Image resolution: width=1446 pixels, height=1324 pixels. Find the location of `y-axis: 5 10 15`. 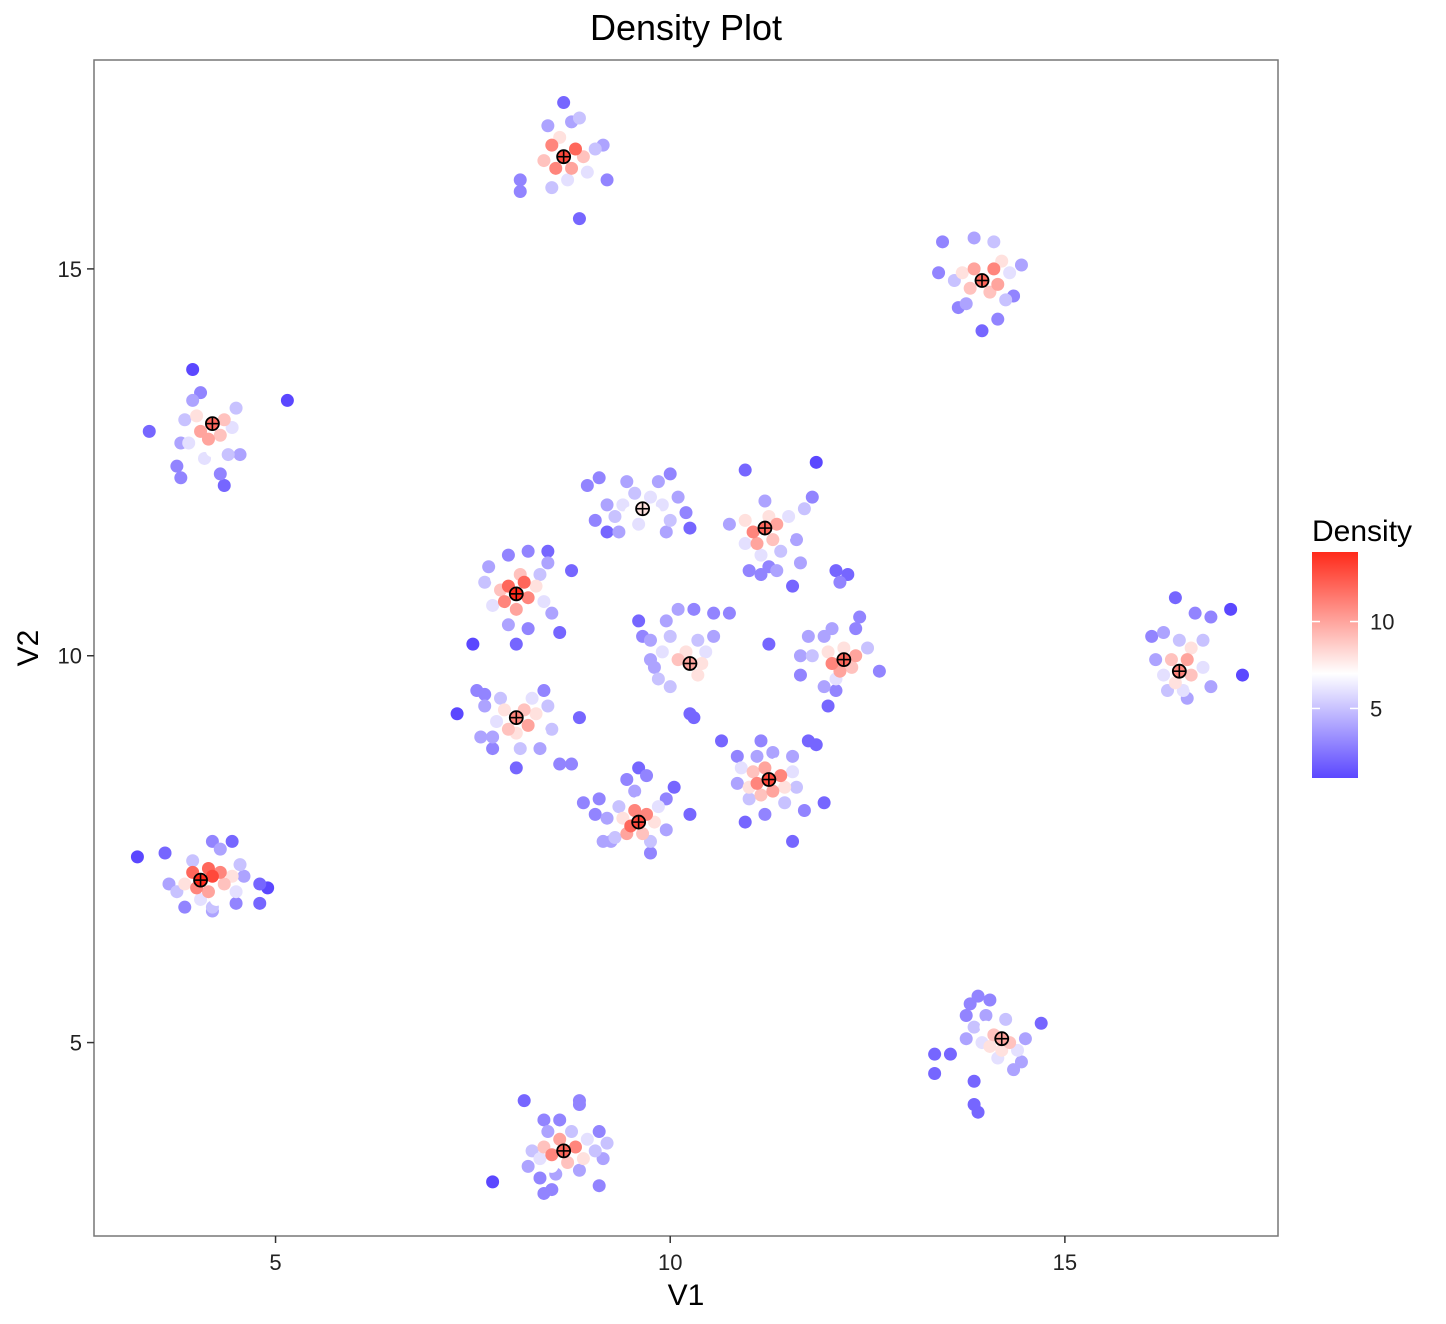

y-axis: 5 10 15 is located at coordinates (76, 656).